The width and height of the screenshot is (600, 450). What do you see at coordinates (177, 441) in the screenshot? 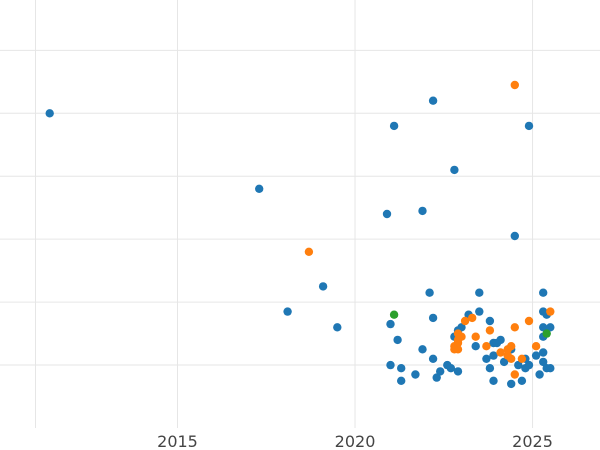
I see `x-tick-label: 2015` at bounding box center [177, 441].